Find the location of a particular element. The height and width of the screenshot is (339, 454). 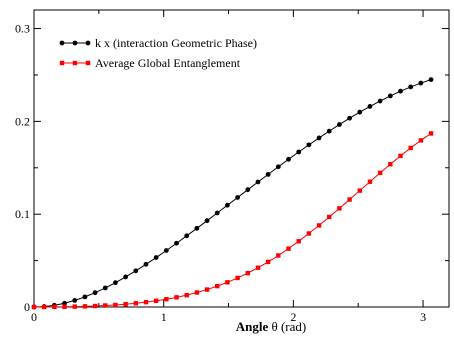

legend-item: k x (interaction Geometric Phase) is located at coordinates (158, 43).